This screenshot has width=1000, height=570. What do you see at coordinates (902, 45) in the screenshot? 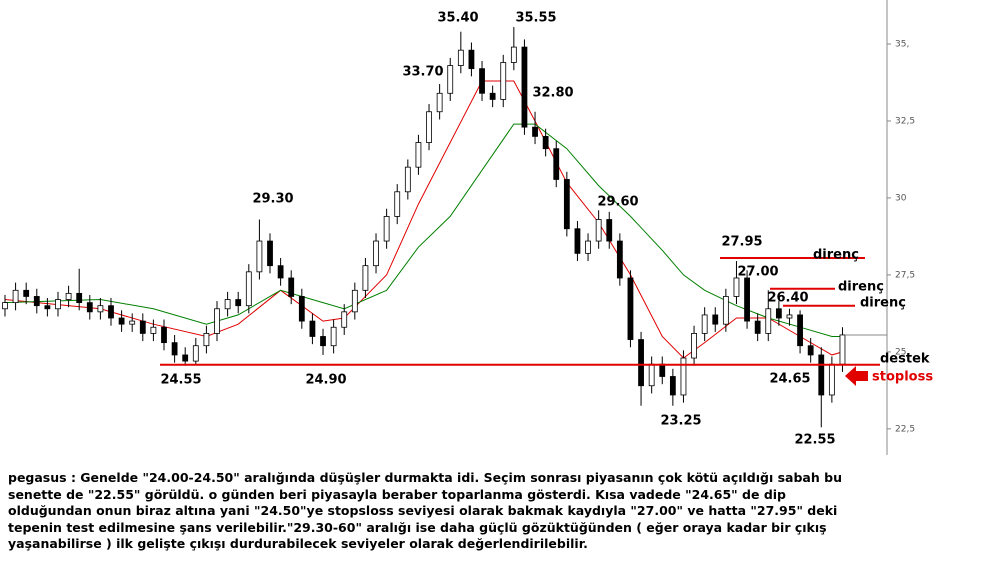
I see `y-tick-label: 35,` at bounding box center [902, 45].